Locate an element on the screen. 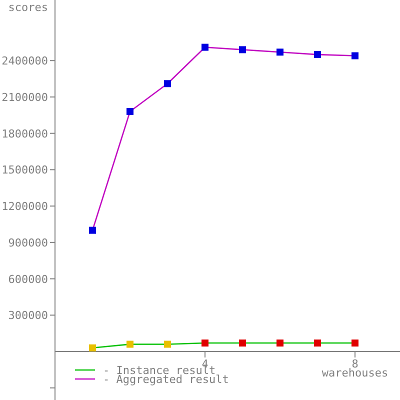 Image resolution: width=400 pixels, height=400 pixels. y-tick-label: 1200000 is located at coordinates (25, 207).